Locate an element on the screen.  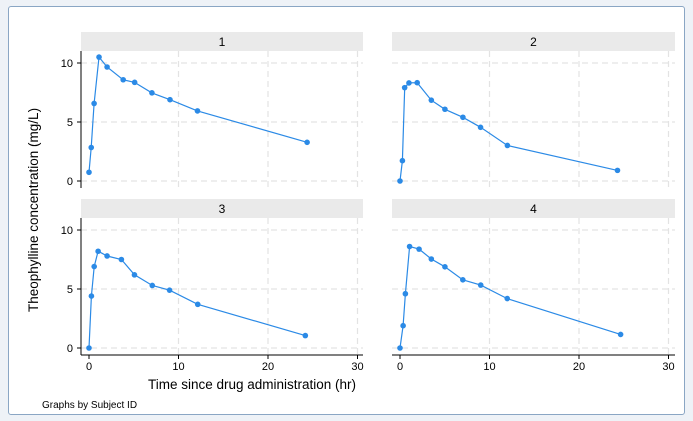
x-axis-label: Time since drug administration (hr) is located at coordinates (252, 384).